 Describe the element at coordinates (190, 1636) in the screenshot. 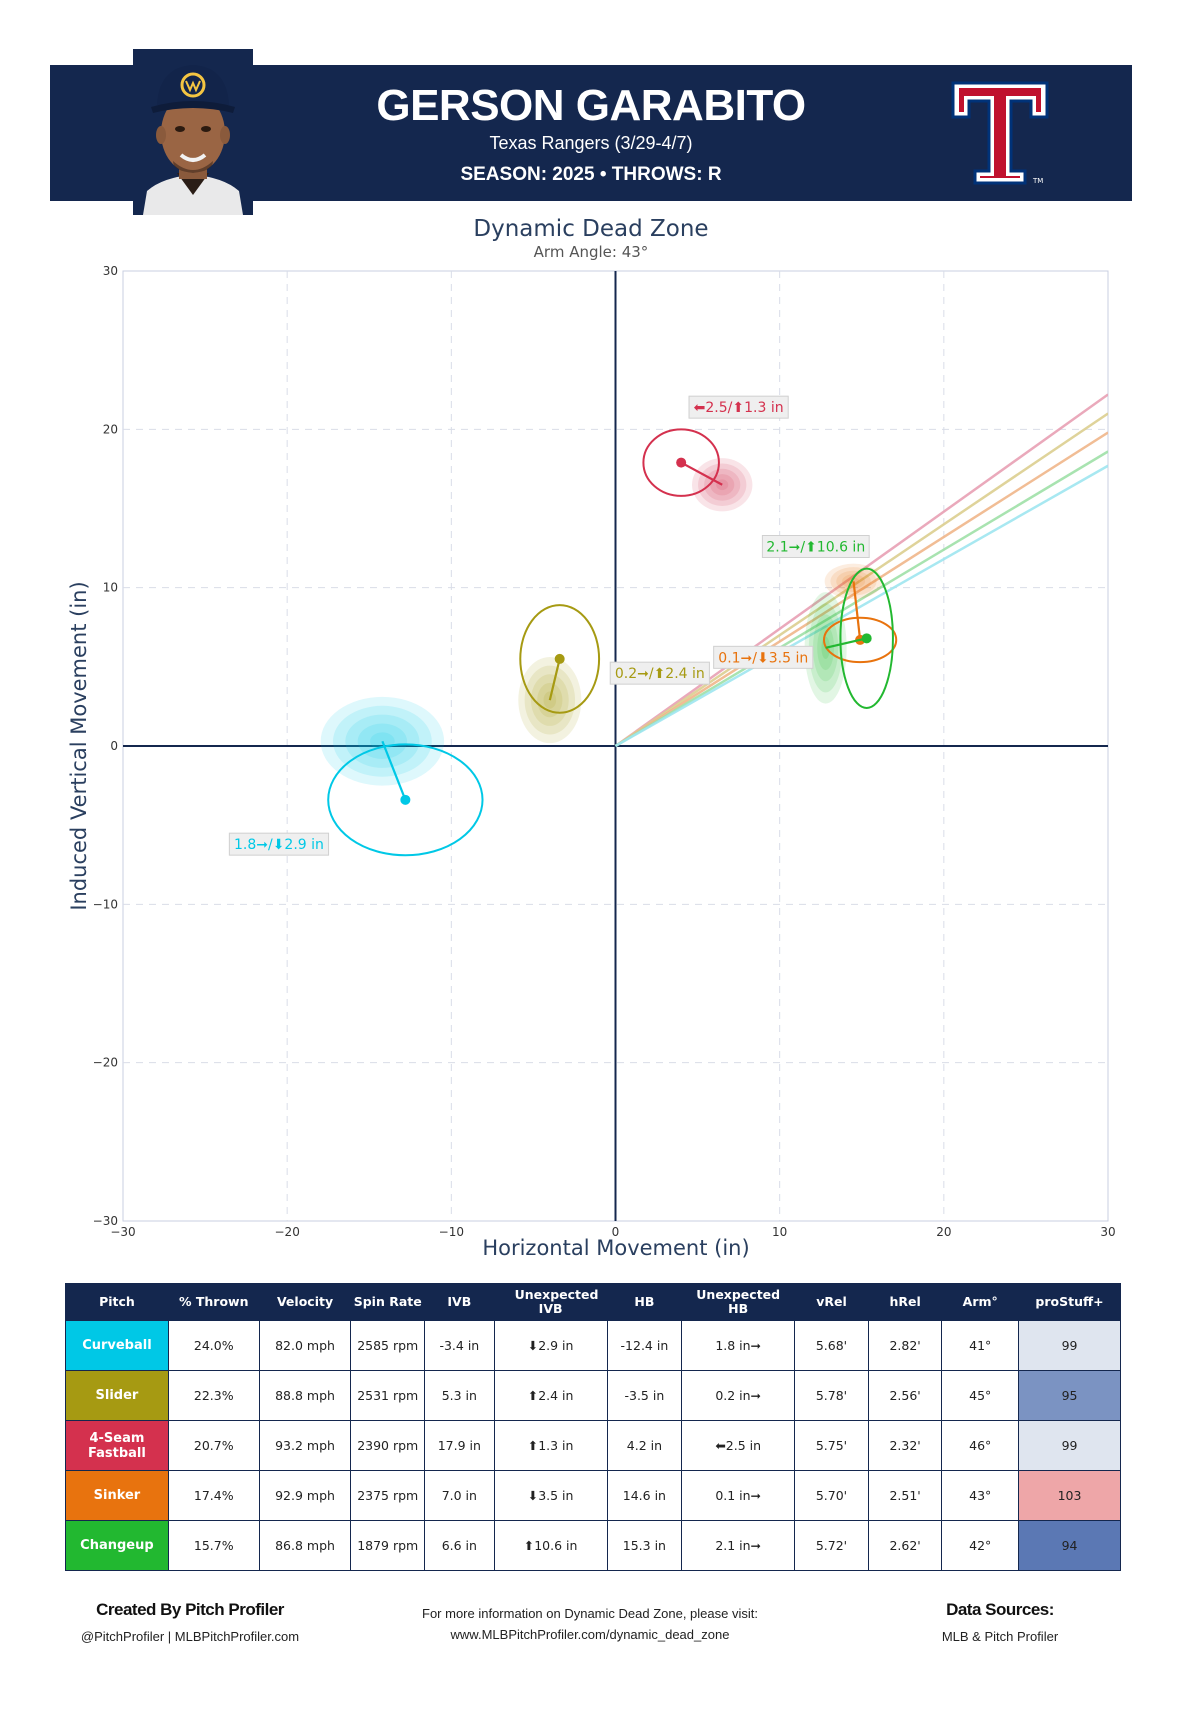

I see `footer-credit-links: @PitchProfiler | MLBPitchProfiler.com` at that location.